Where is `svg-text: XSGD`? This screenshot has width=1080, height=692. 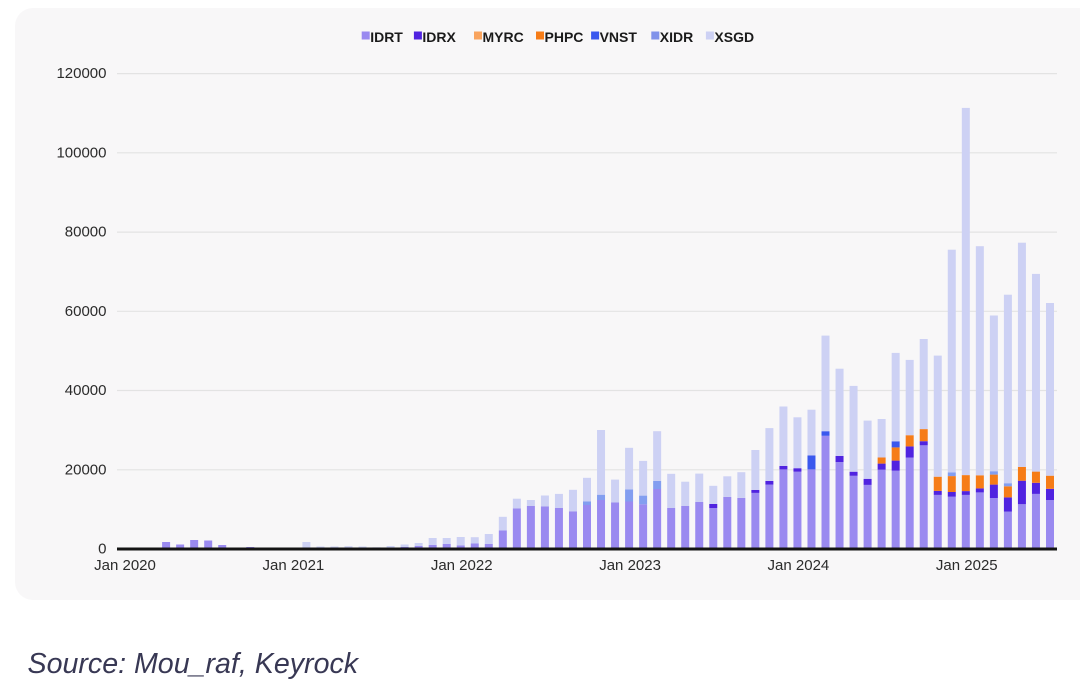
svg-text: XSGD is located at coordinates (734, 37).